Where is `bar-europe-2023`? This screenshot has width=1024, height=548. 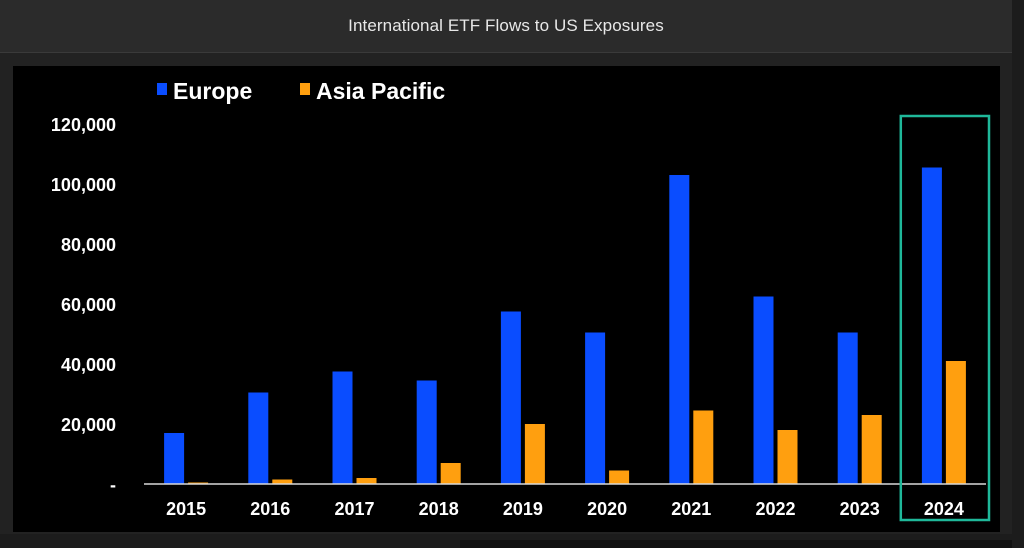 bar-europe-2023 is located at coordinates (847, 408).